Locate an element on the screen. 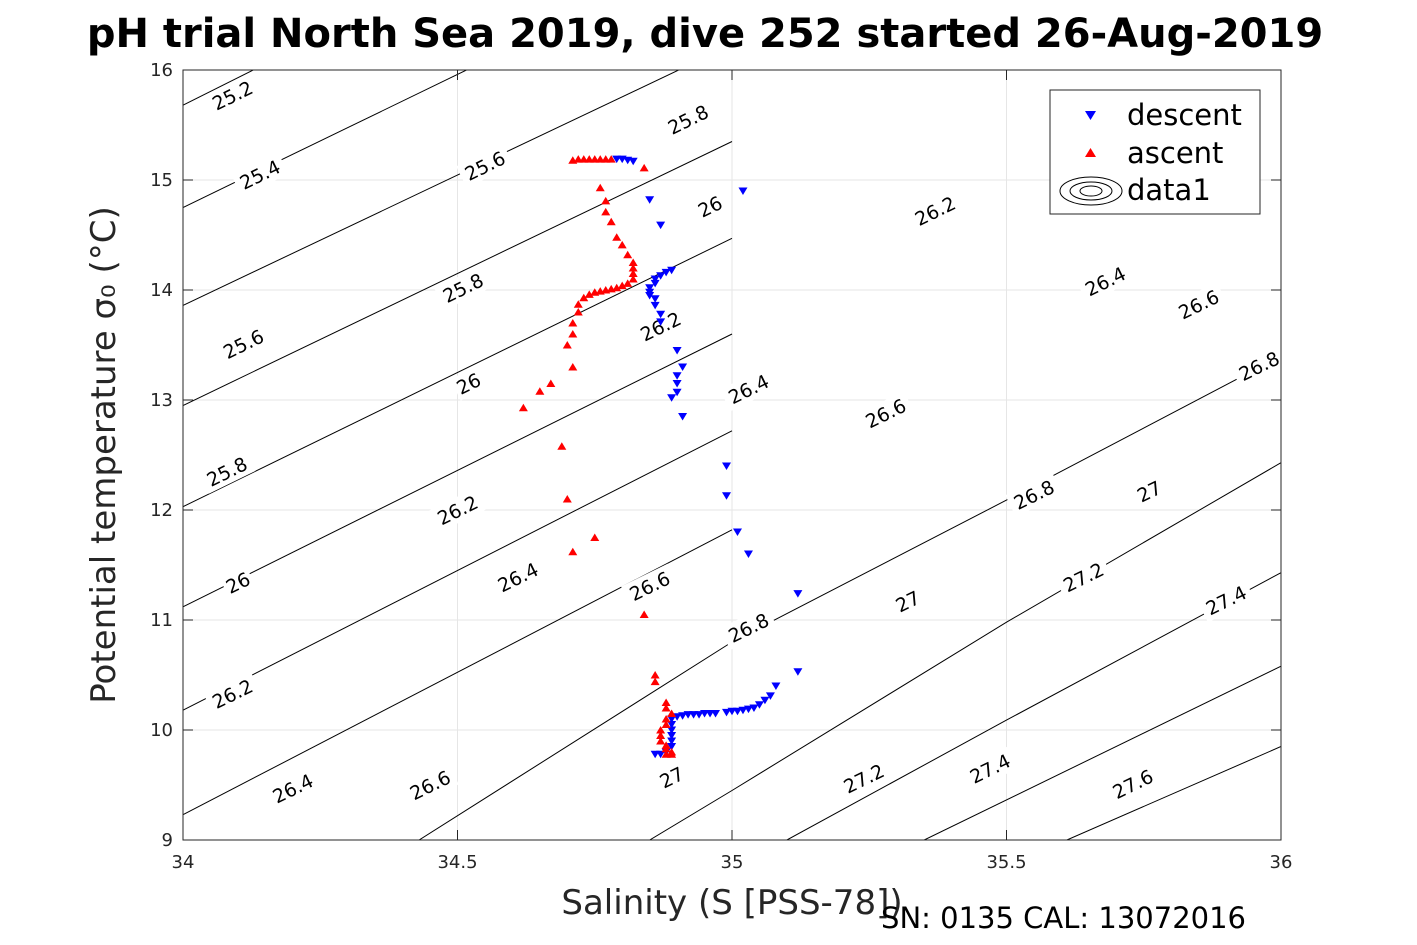 The image size is (1417, 945). y-tick-label: 15 is located at coordinates (161, 180).